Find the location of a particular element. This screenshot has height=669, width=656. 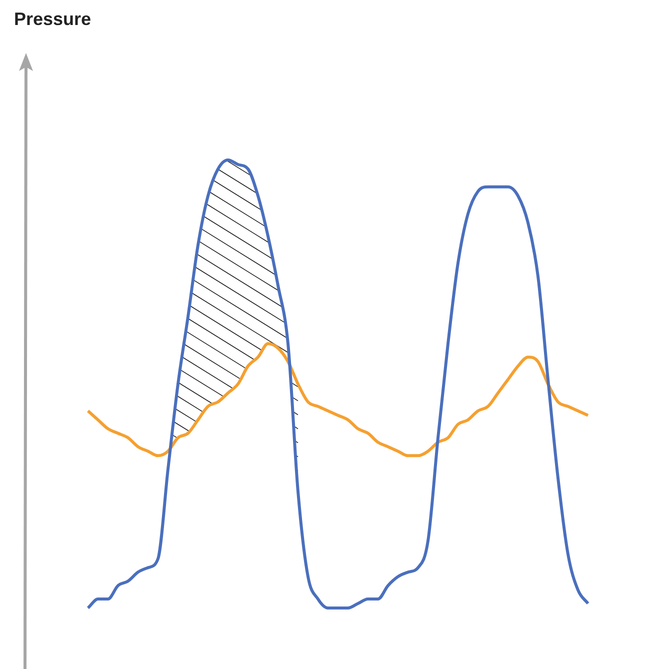

text: Pressure is located at coordinates (53, 19).